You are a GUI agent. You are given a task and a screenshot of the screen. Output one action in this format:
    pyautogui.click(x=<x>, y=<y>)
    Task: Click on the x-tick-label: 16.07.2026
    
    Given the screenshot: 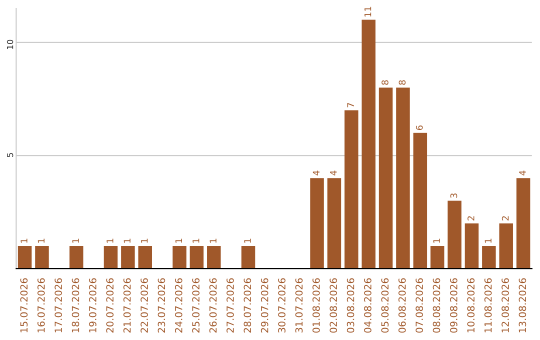 What is the action you would take?
    pyautogui.click(x=41, y=305)
    